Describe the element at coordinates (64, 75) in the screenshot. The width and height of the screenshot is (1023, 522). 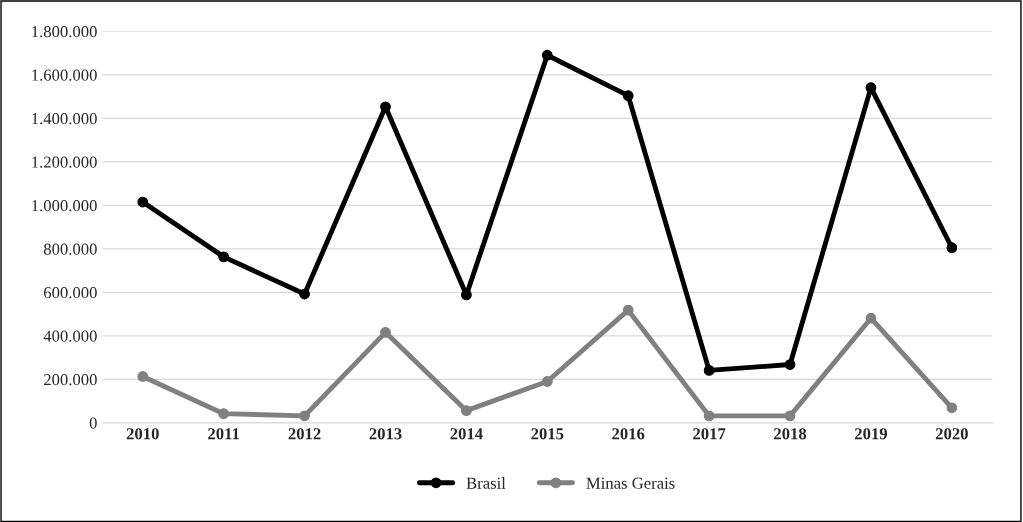
I see `y-tick-label: 1.600.000` at that location.